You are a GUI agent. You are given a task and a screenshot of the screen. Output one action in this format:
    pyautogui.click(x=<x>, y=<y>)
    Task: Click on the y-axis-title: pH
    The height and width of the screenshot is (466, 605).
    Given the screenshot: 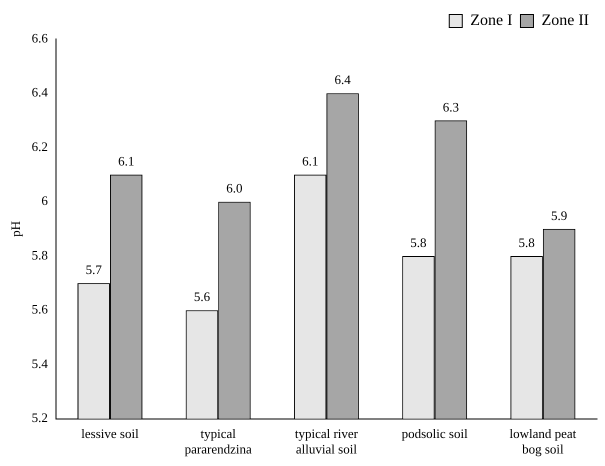 What is the action you would take?
    pyautogui.click(x=16, y=228)
    